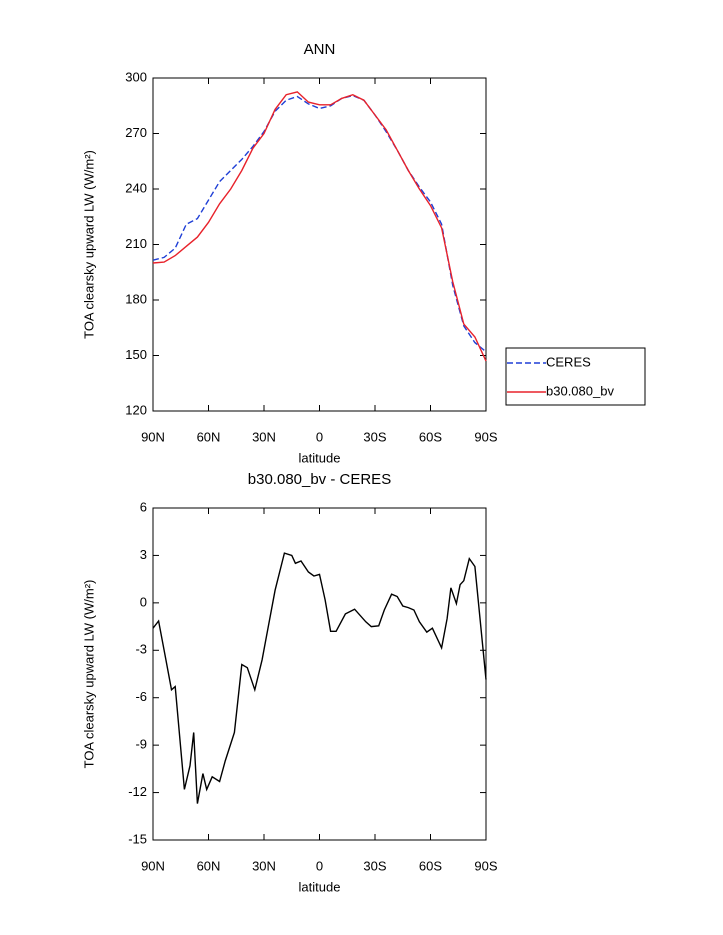 The height and width of the screenshot is (935, 723). I want to click on y-tick-label: 150, so click(136, 354).